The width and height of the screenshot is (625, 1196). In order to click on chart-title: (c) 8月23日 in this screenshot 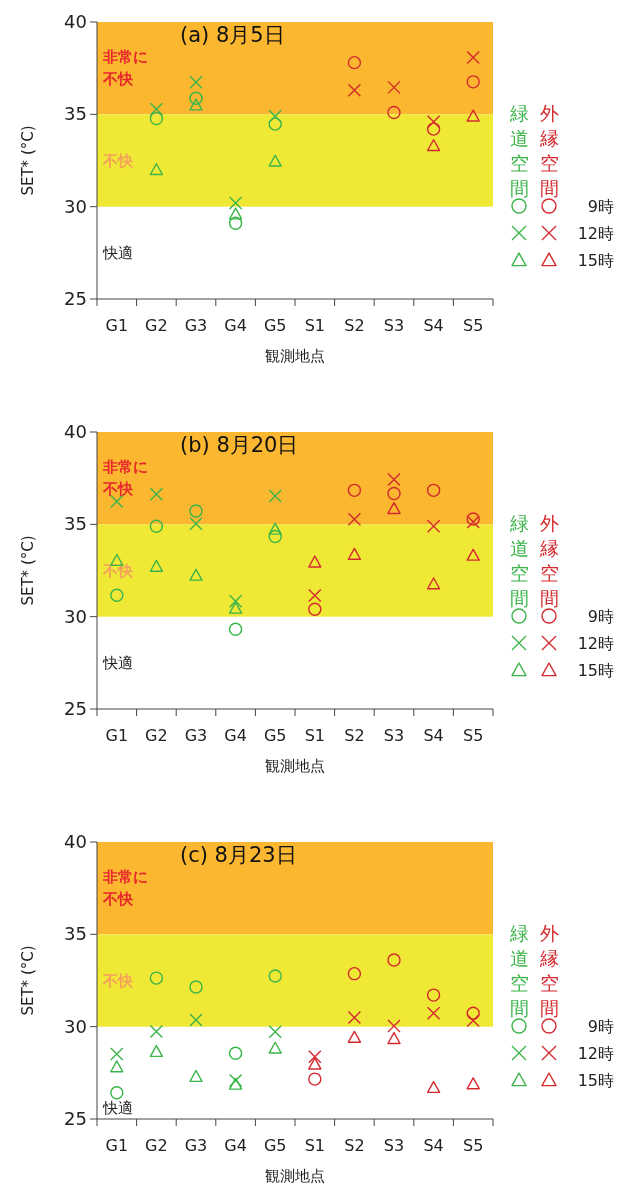, I will do `click(238, 855)`.